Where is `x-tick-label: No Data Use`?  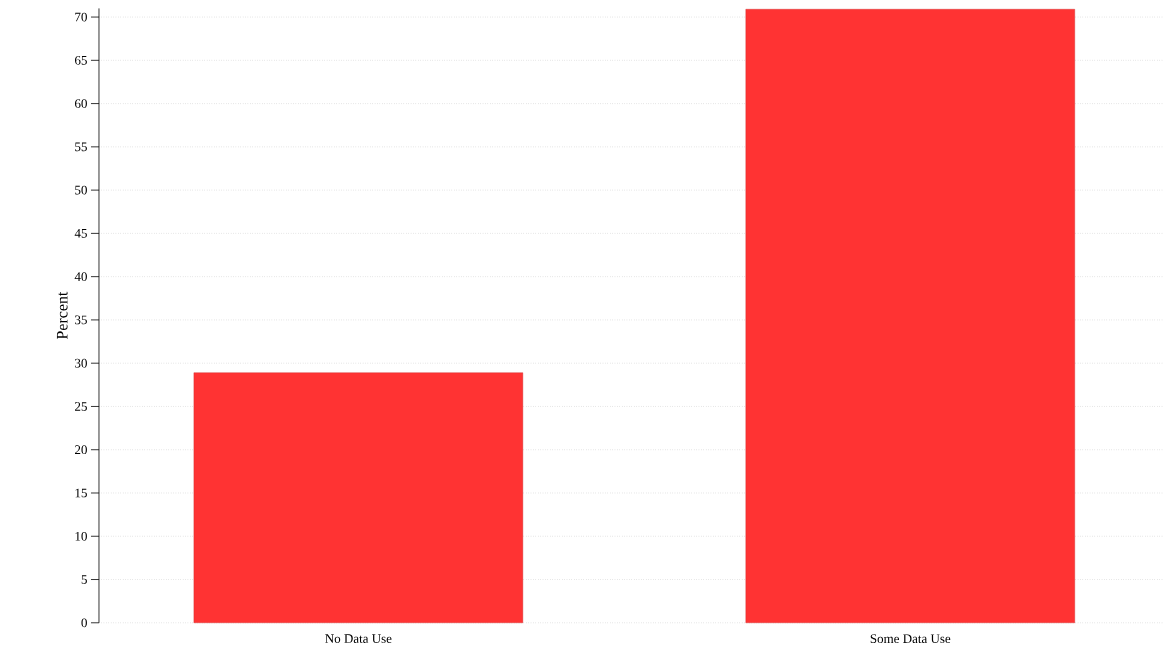
x-tick-label: No Data Use is located at coordinates (358, 639).